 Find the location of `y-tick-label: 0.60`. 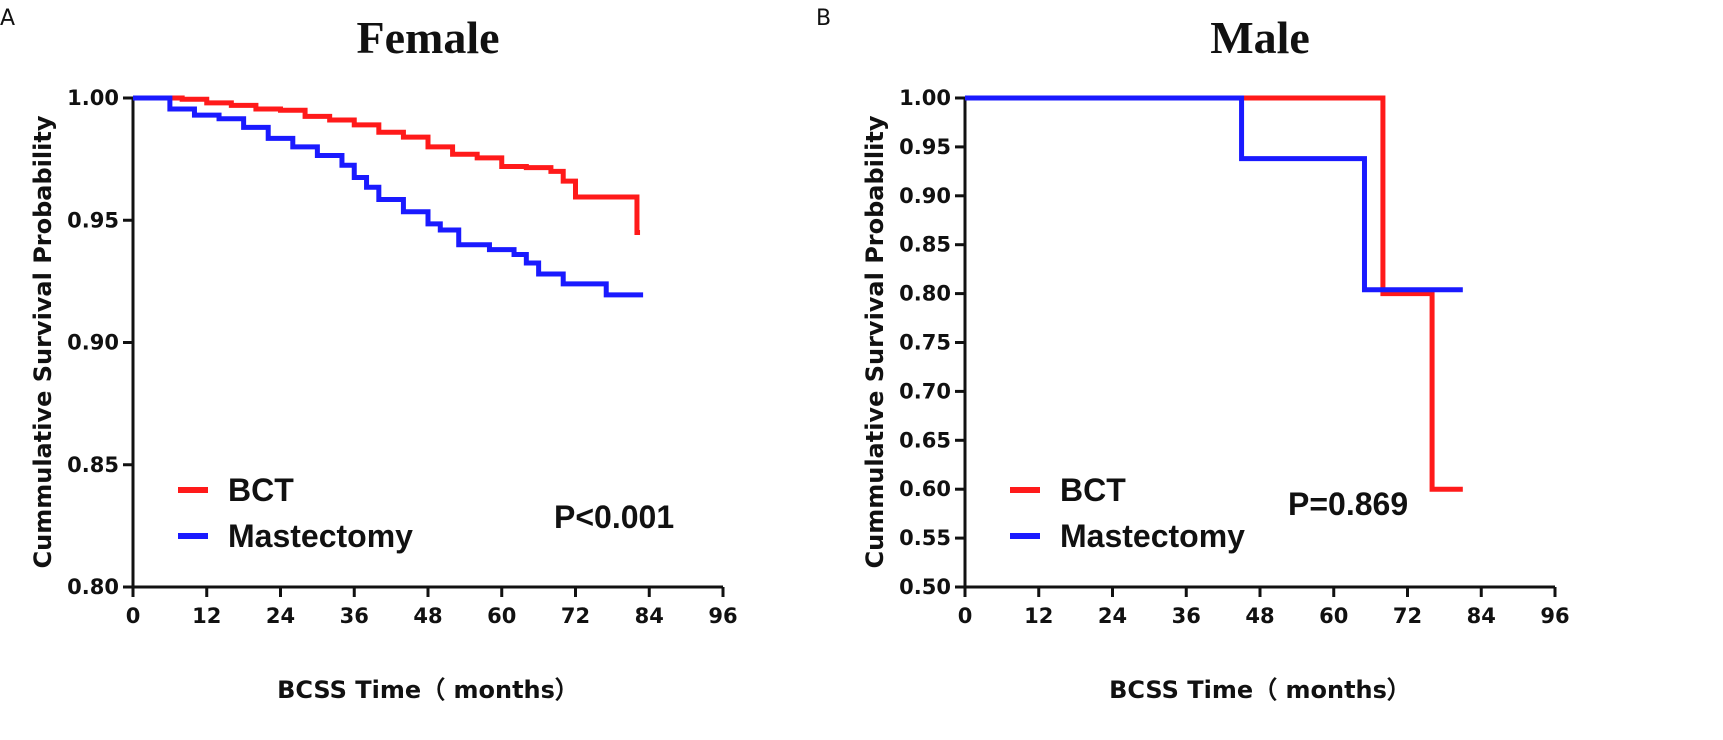

y-tick-label: 0.60 is located at coordinates (925, 489).